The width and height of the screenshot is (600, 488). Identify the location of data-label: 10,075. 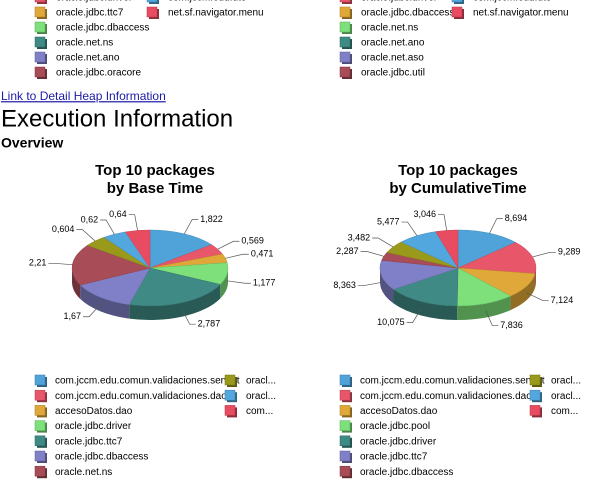
(391, 322).